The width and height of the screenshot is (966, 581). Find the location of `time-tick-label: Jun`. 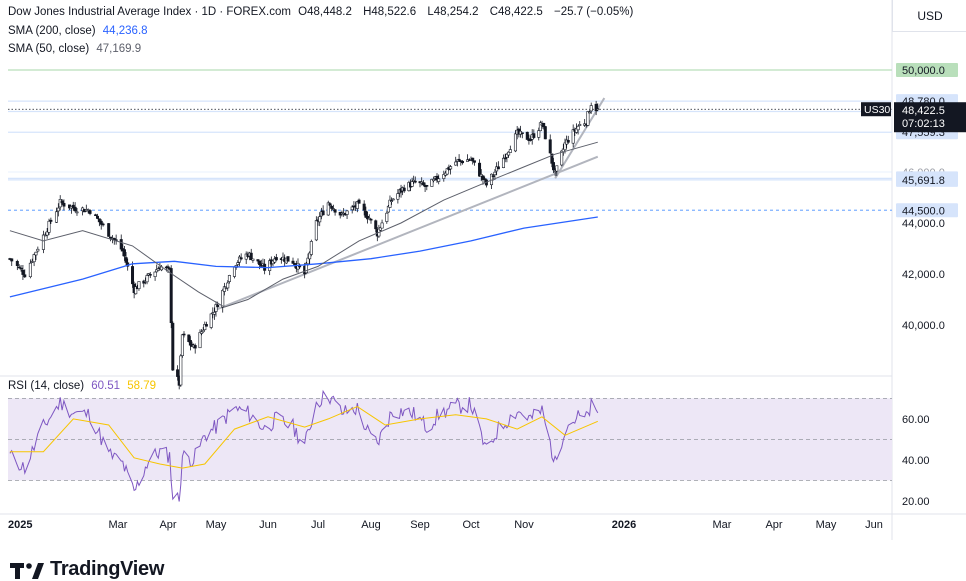

time-tick-label: Jun is located at coordinates (268, 525).